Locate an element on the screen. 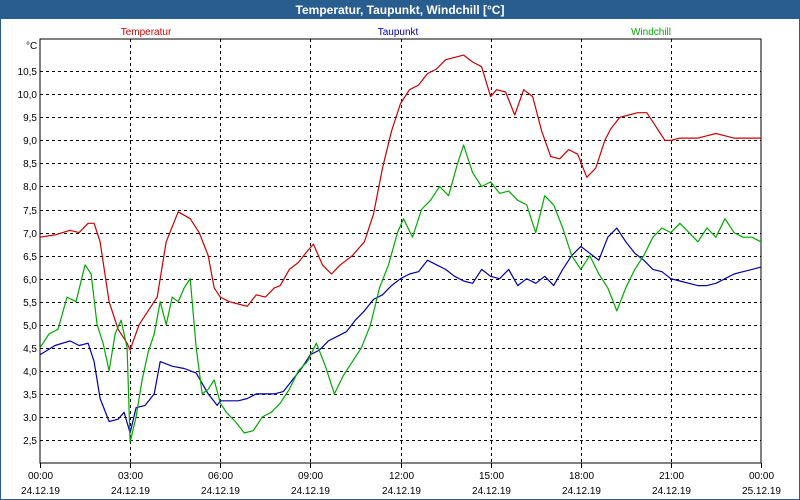 This screenshot has height=500, width=800. y-tick-label: 3,0 is located at coordinates (30, 418).